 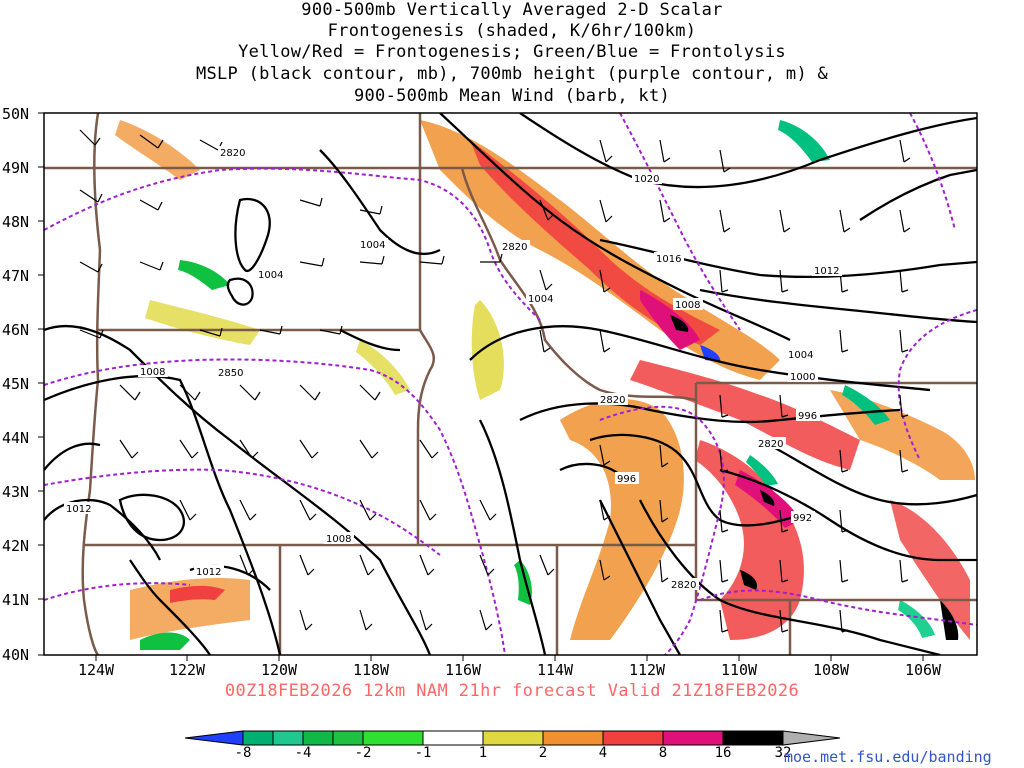 What do you see at coordinates (512, 96) in the screenshot?
I see `title-line-5: 900-500mb Mean Wind (barb, kt)` at bounding box center [512, 96].